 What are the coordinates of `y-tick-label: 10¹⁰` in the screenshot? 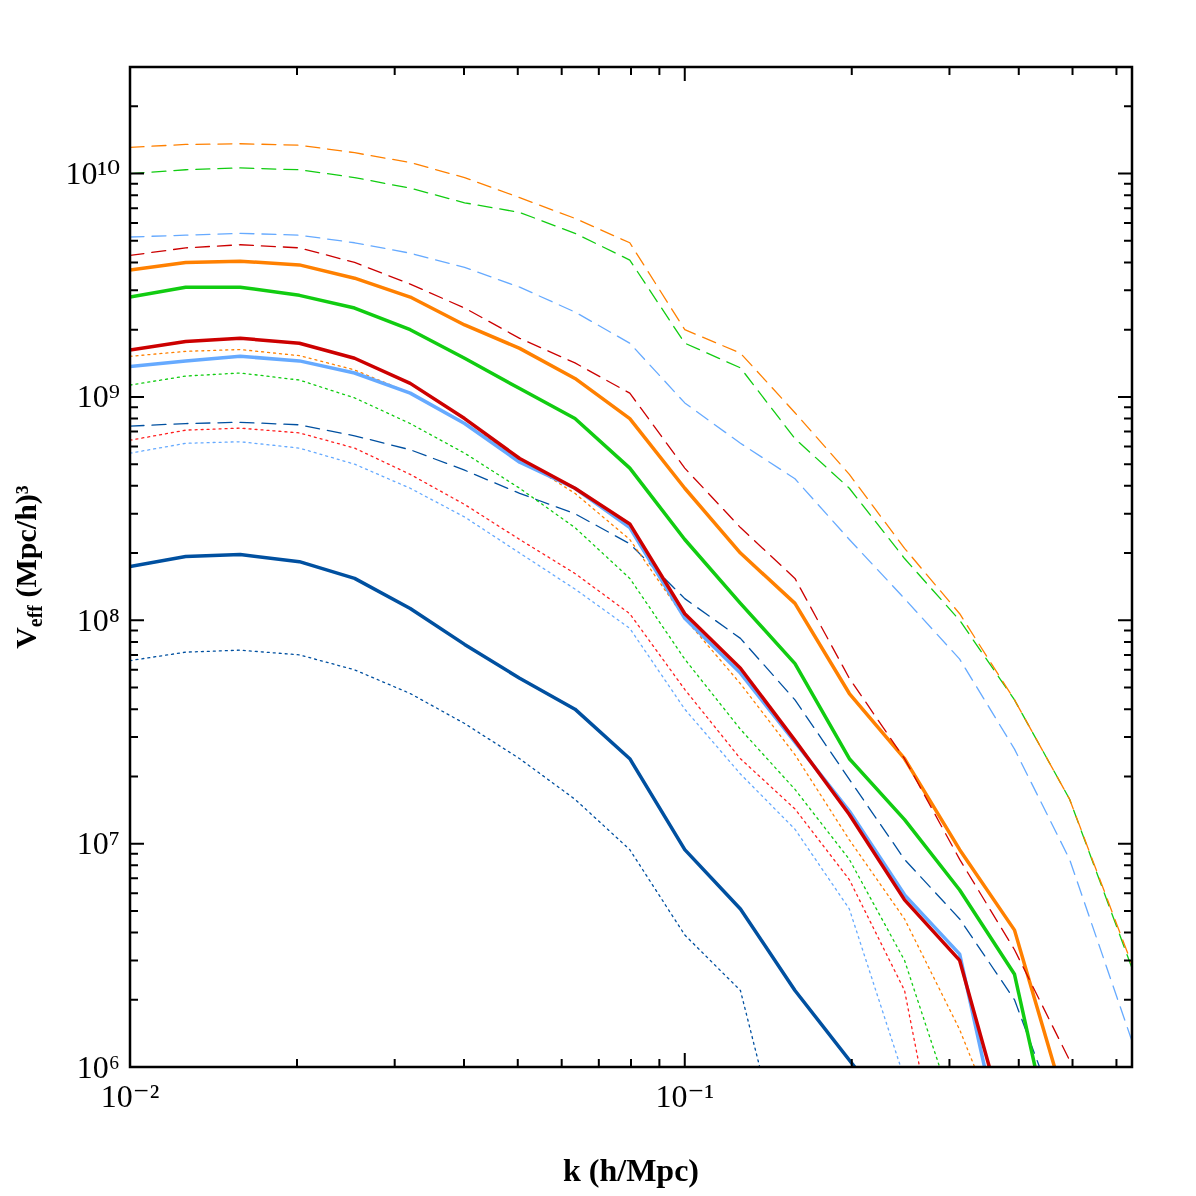 It's located at (92, 173).